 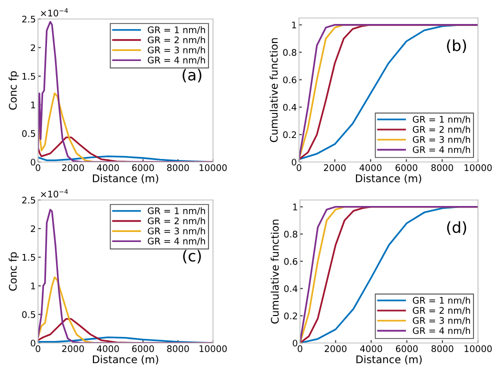 What do you see at coordinates (456, 46) in the screenshot?
I see `annotation: (b)` at bounding box center [456, 46].